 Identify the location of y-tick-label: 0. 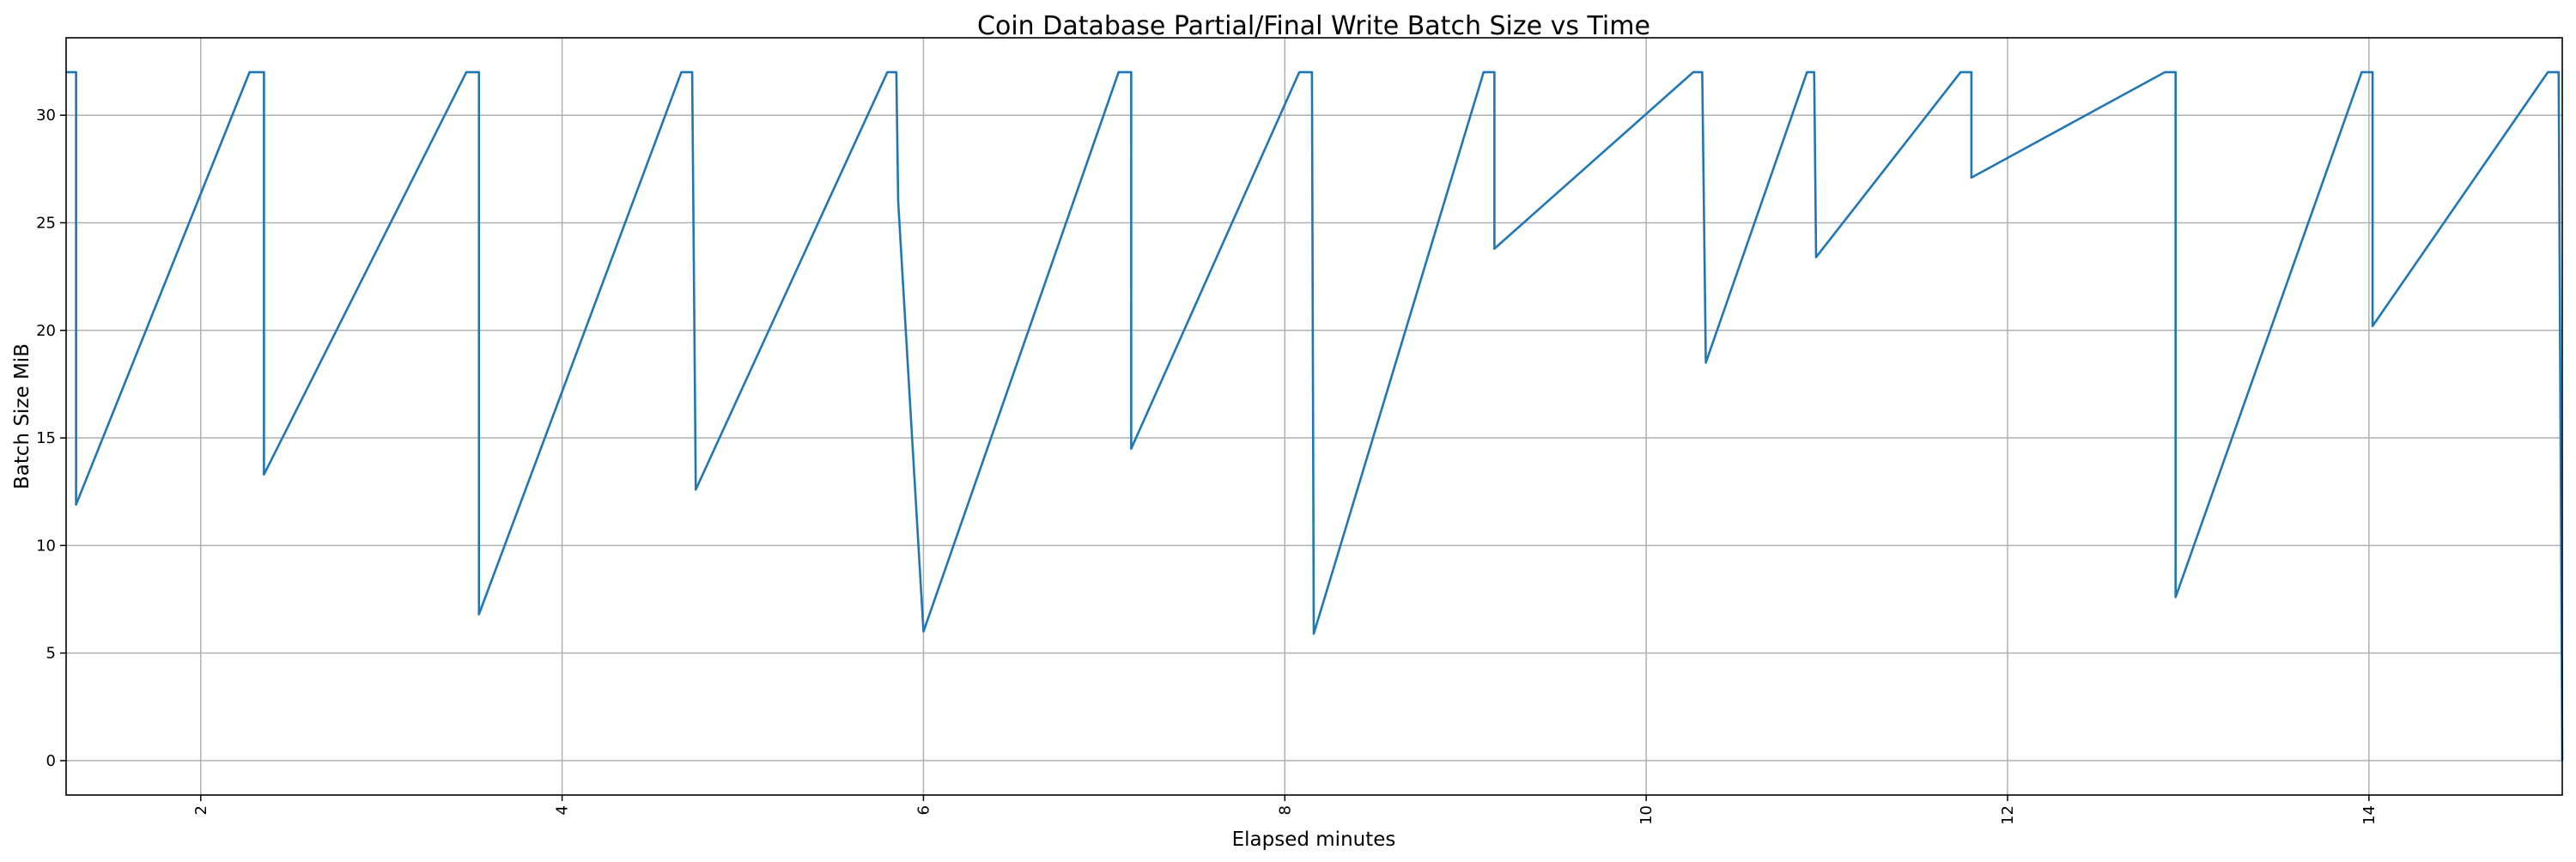
(51, 761).